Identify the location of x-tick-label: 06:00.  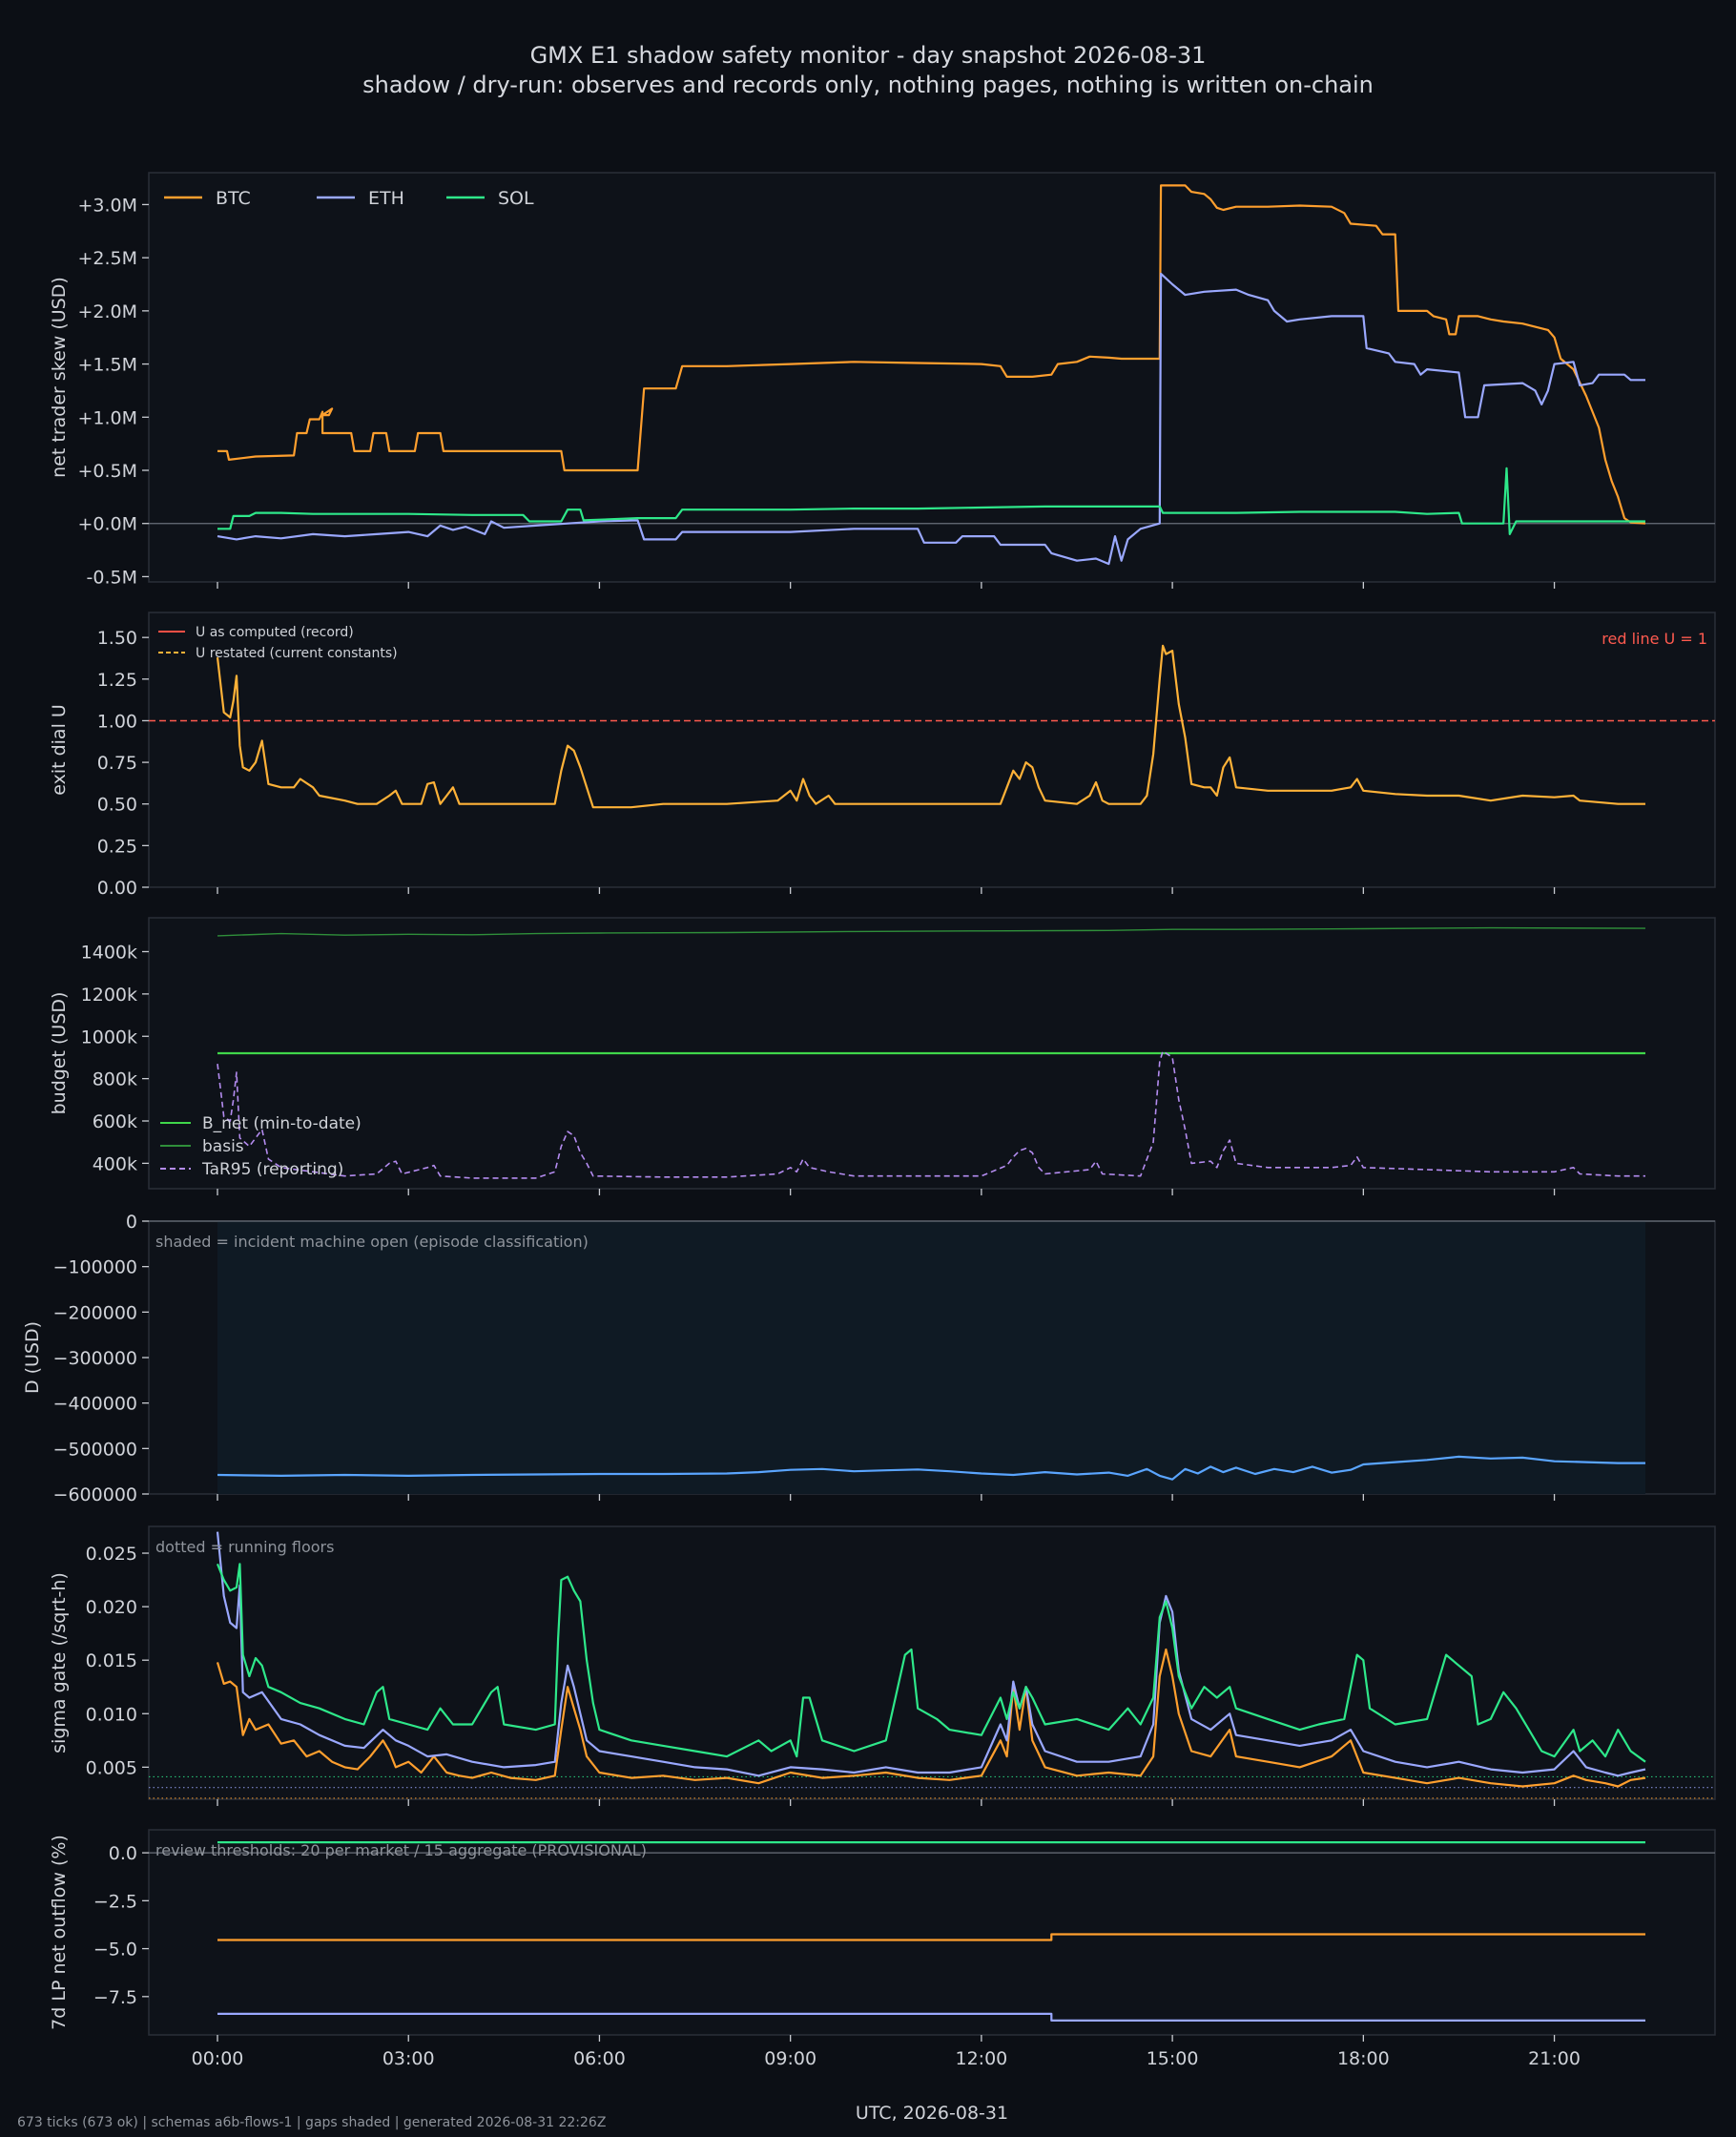
(599, 2058).